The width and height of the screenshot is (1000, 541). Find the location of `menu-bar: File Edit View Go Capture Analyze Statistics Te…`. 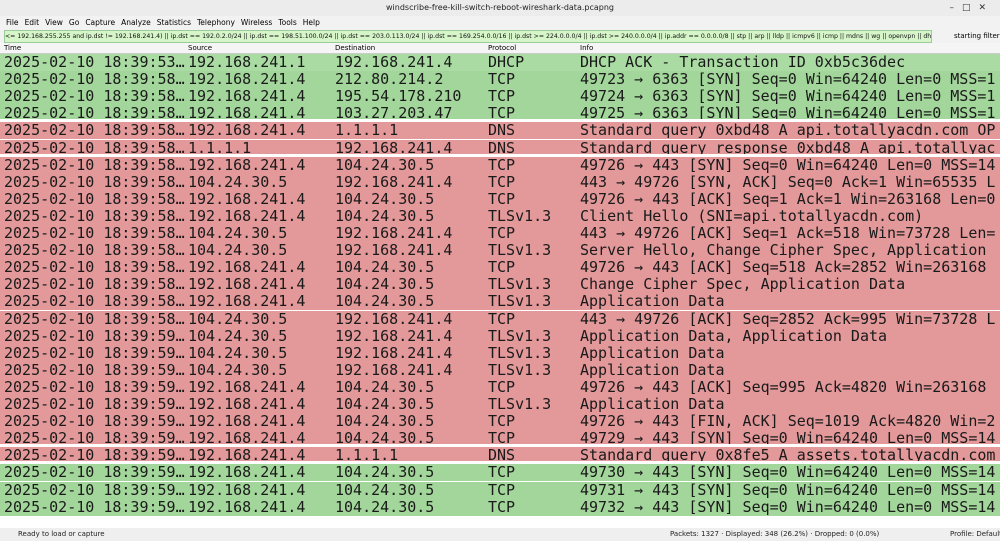

menu-bar: File Edit View Go Capture Analyze Statistics Te… is located at coordinates (500, 22).